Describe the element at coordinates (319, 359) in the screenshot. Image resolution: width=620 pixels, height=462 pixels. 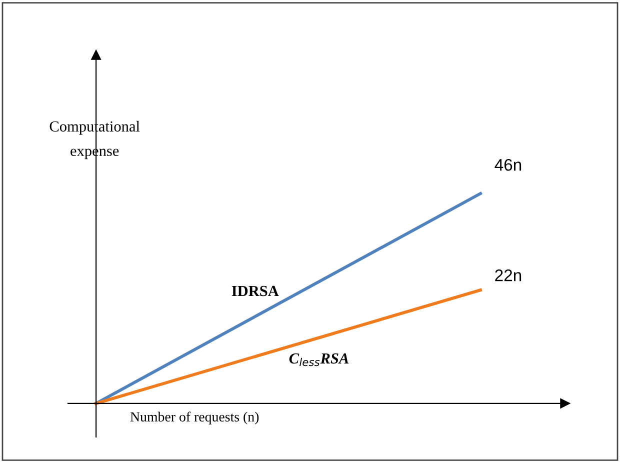
I see `series-label: C$_{less}$RSA` at that location.